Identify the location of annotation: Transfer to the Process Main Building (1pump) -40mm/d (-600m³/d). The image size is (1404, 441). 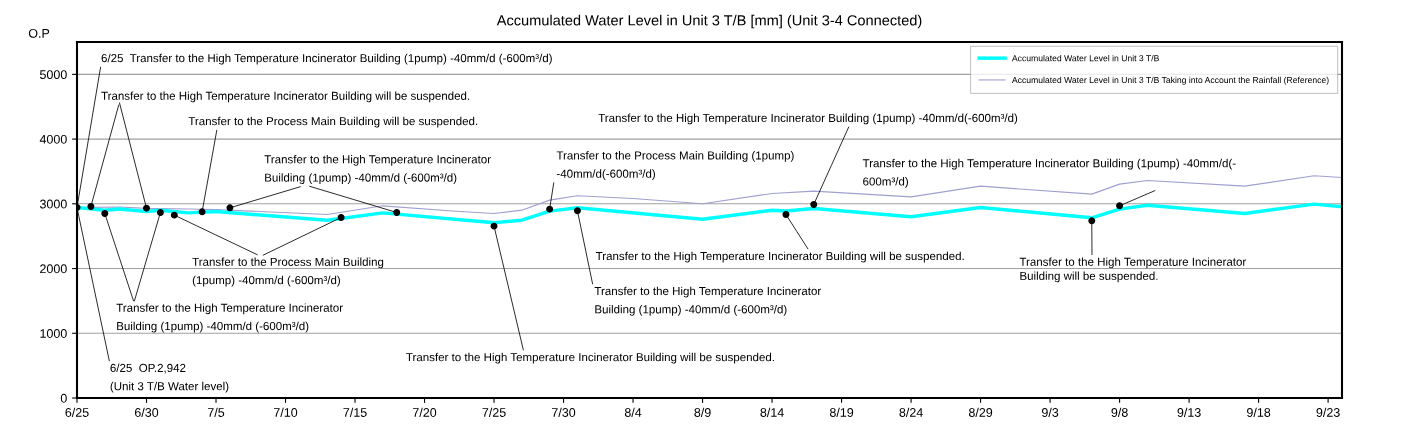
(288, 272).